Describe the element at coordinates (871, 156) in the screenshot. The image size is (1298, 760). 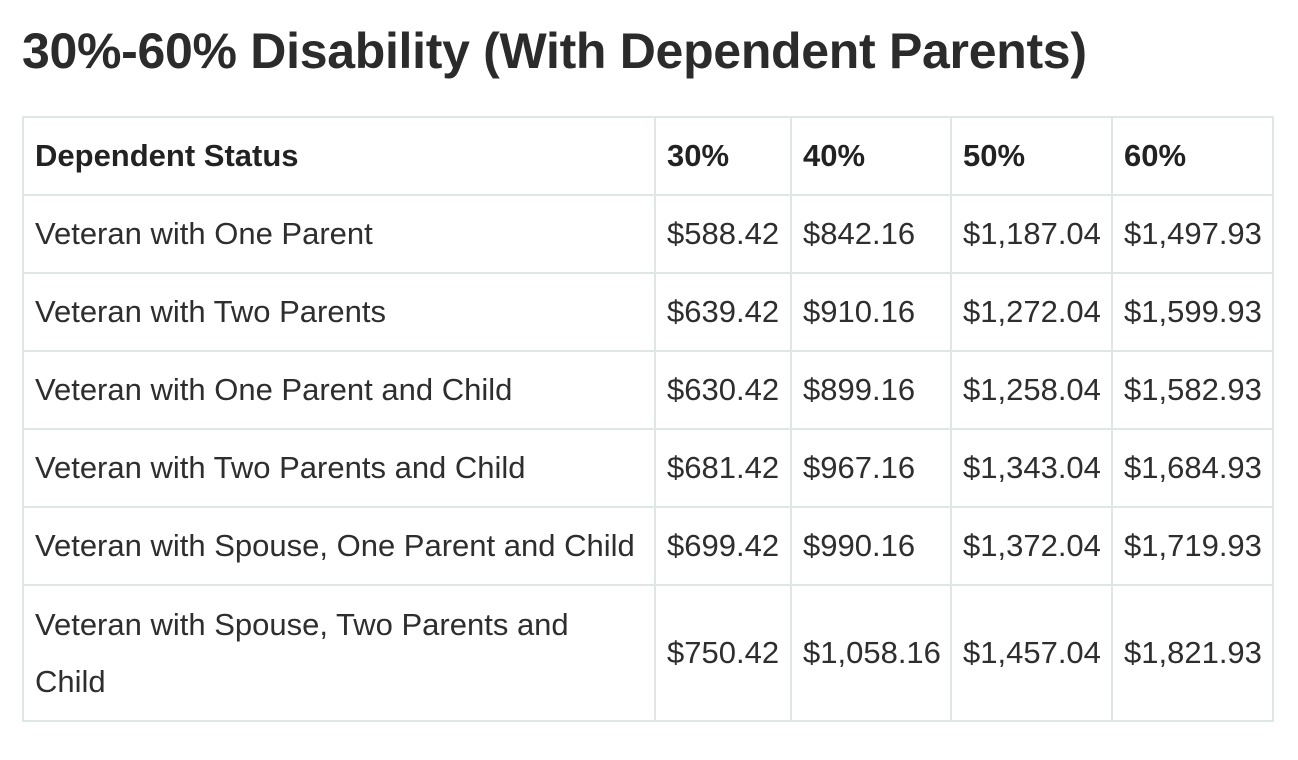
I see `header-40-percent: 40%` at that location.